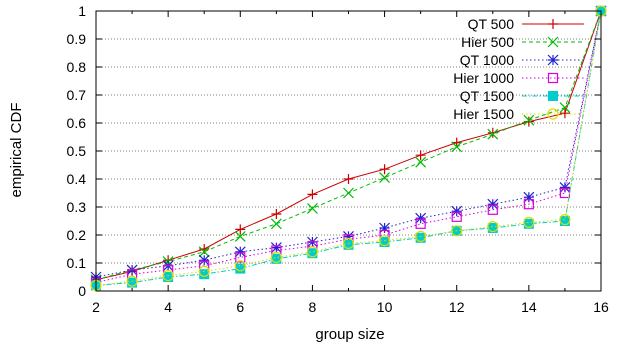  Describe the element at coordinates (522, 96) in the screenshot. I see `legend-entry: QT 1500` at that location.